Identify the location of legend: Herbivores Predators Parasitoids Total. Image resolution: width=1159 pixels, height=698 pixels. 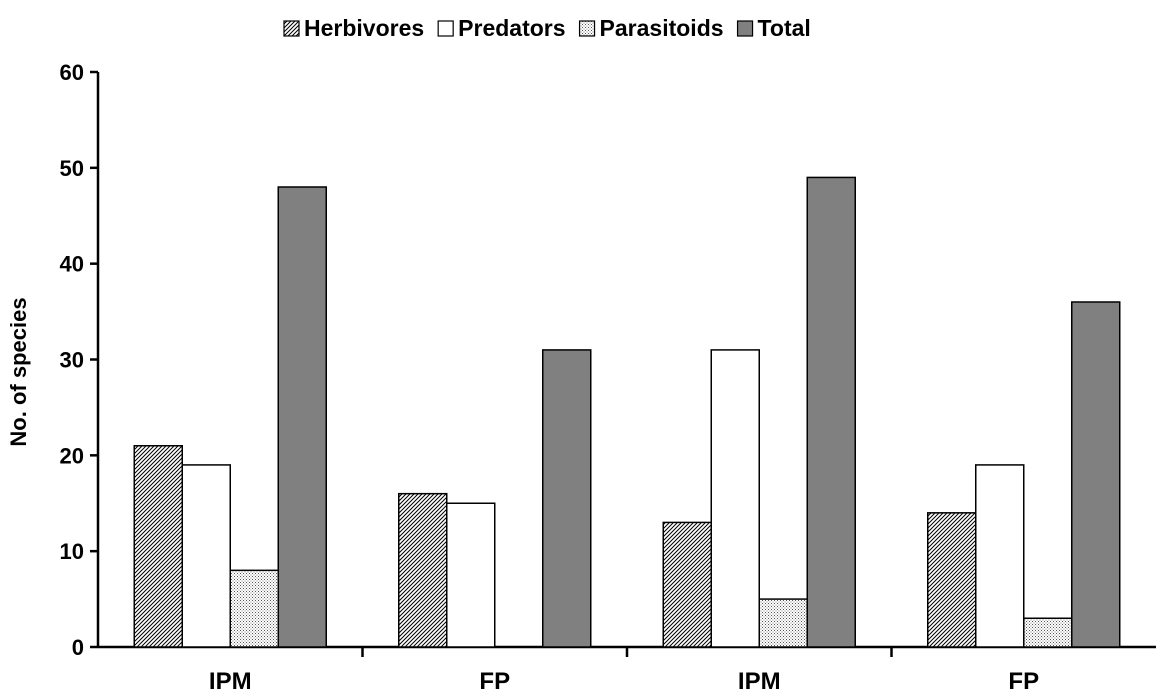
(547, 28).